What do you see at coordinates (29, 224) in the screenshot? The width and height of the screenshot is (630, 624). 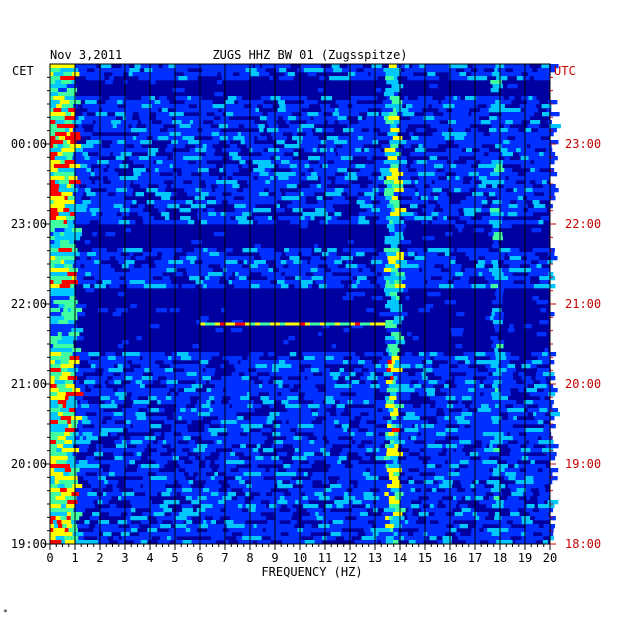 I see `cet-tick-label: 23:00` at bounding box center [29, 224].